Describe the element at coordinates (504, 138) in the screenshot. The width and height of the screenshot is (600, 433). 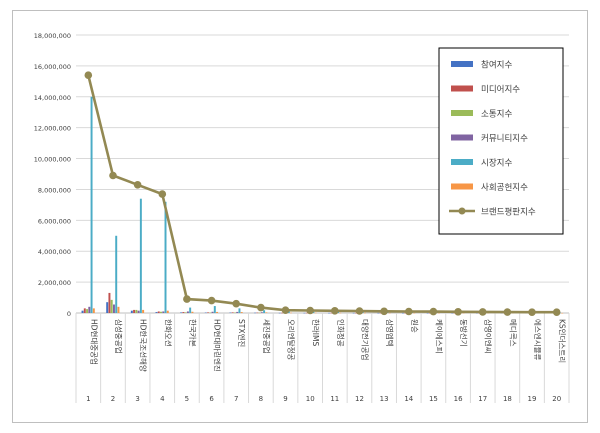
I see `legend-label: 커뮤니티지수` at that location.